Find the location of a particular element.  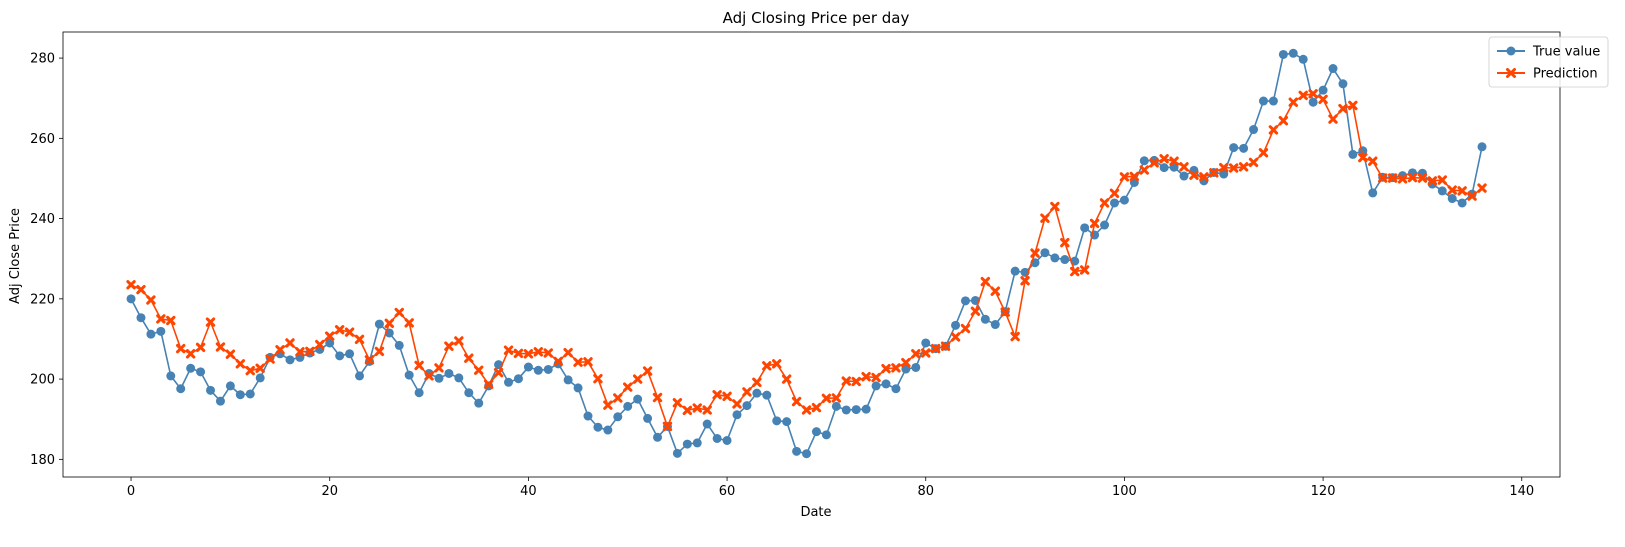

x-tick-label: 0 is located at coordinates (131, 491).